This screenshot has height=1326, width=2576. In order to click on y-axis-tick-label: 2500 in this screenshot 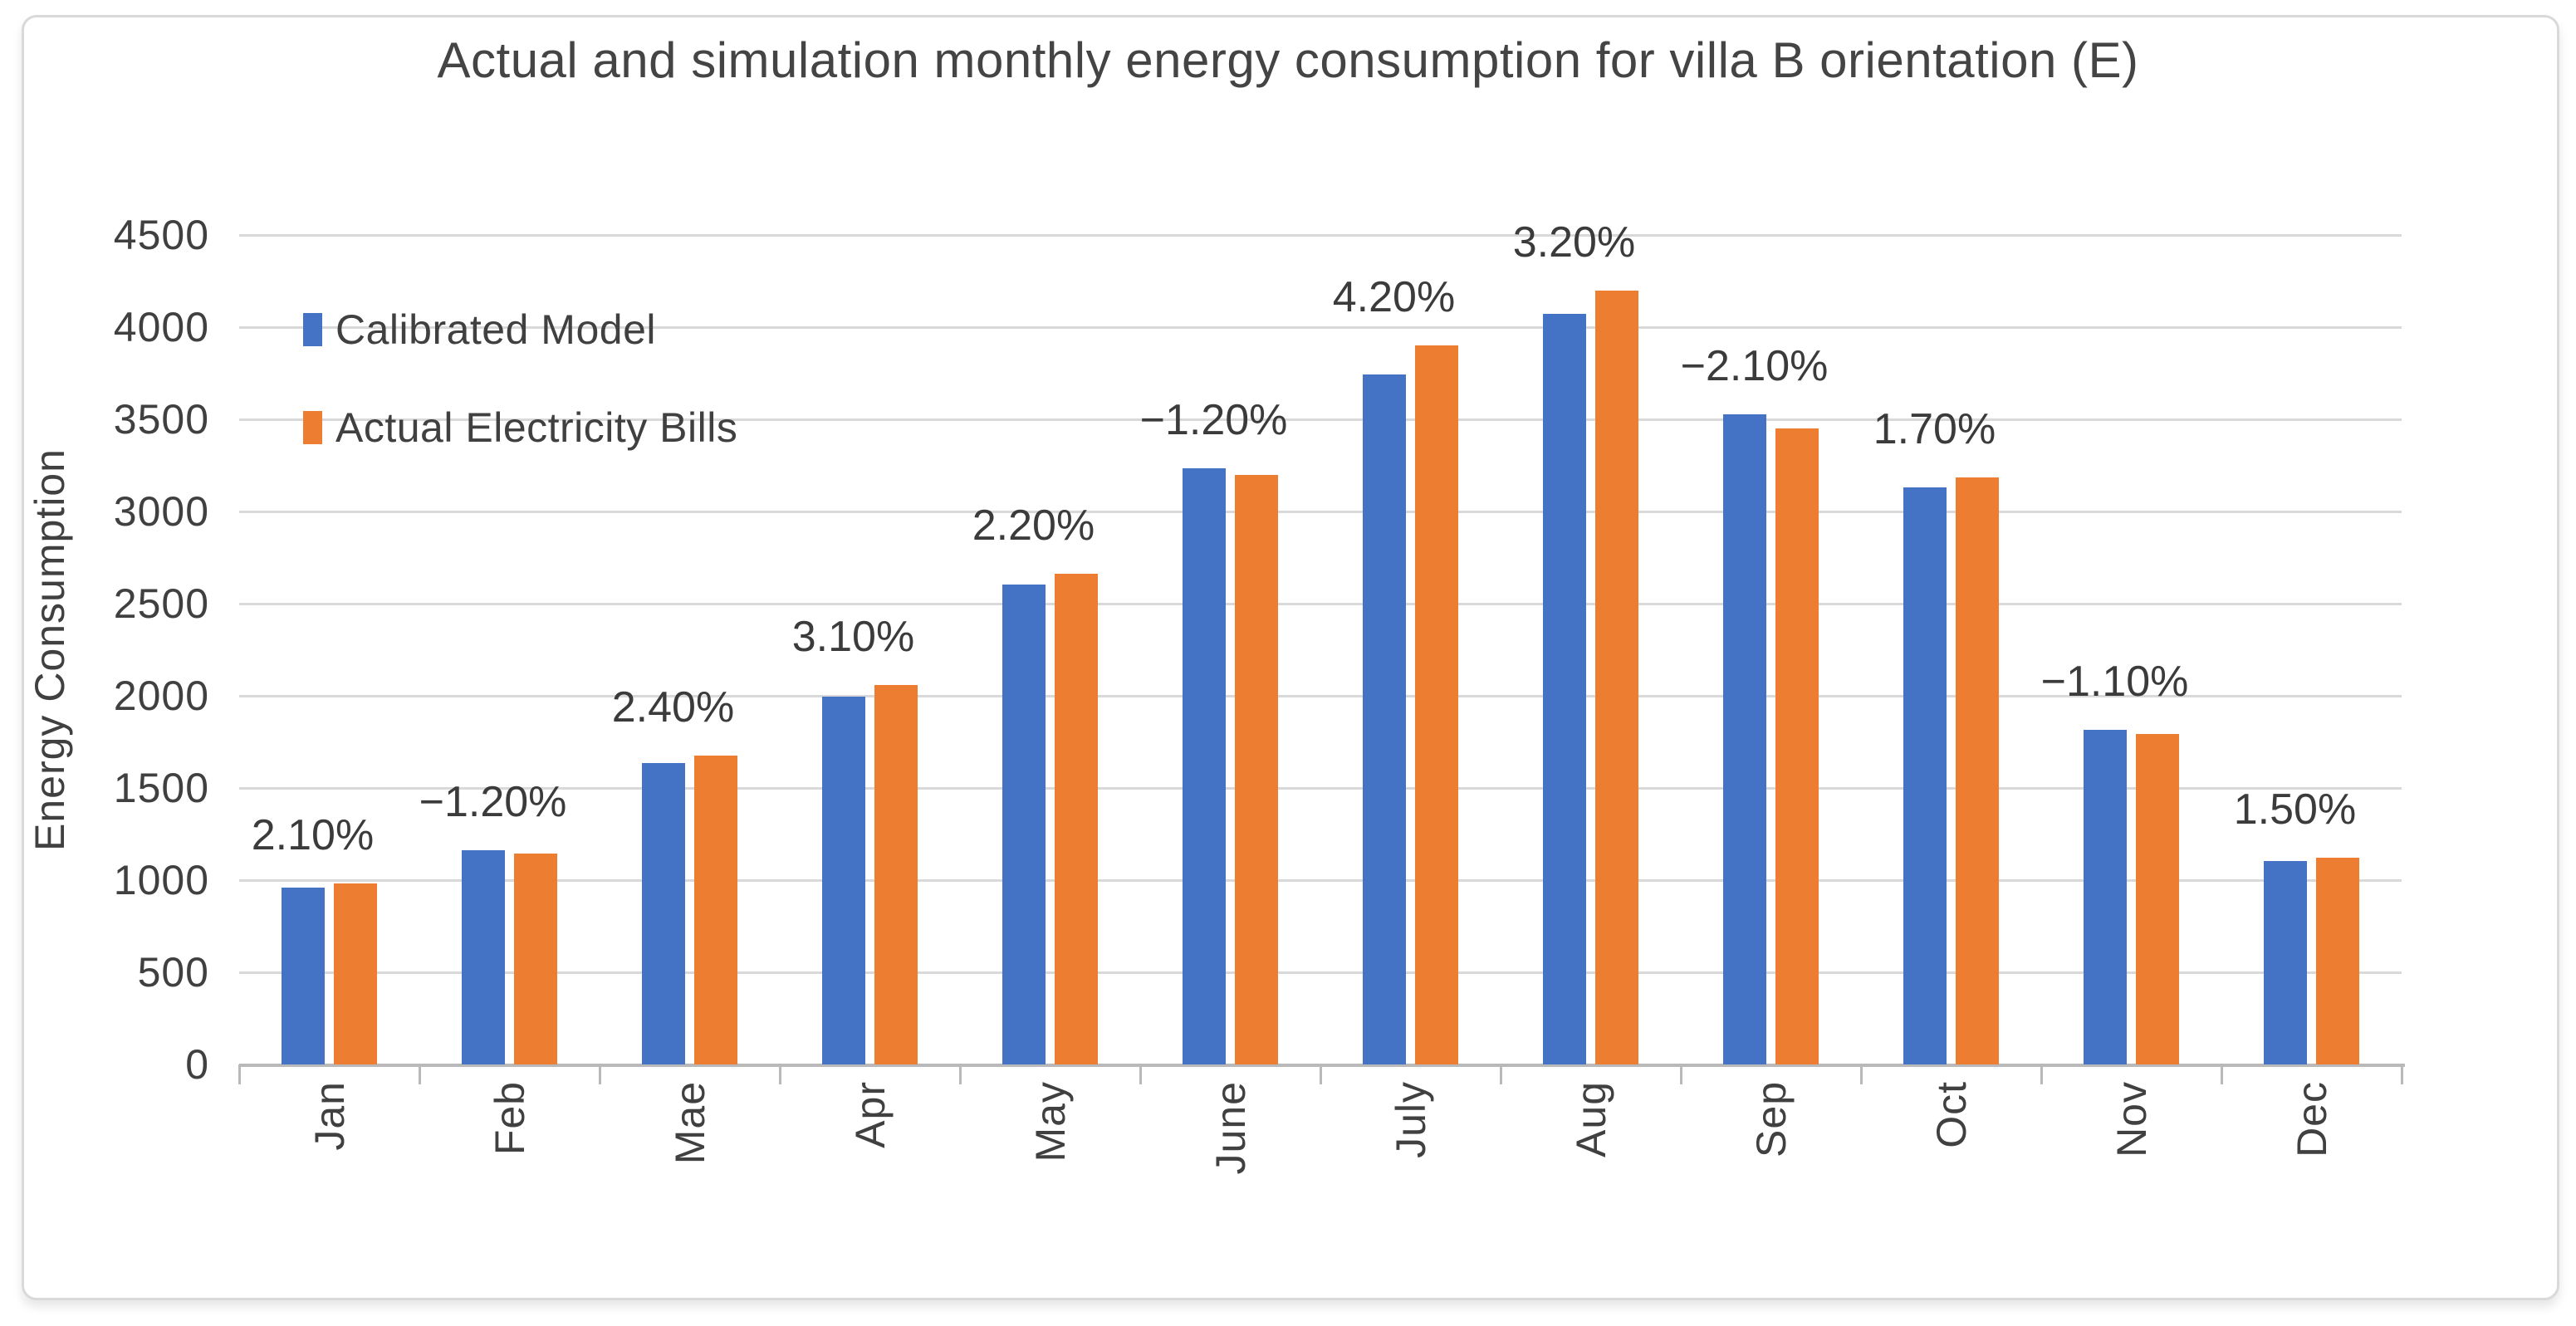, I will do `click(161, 603)`.